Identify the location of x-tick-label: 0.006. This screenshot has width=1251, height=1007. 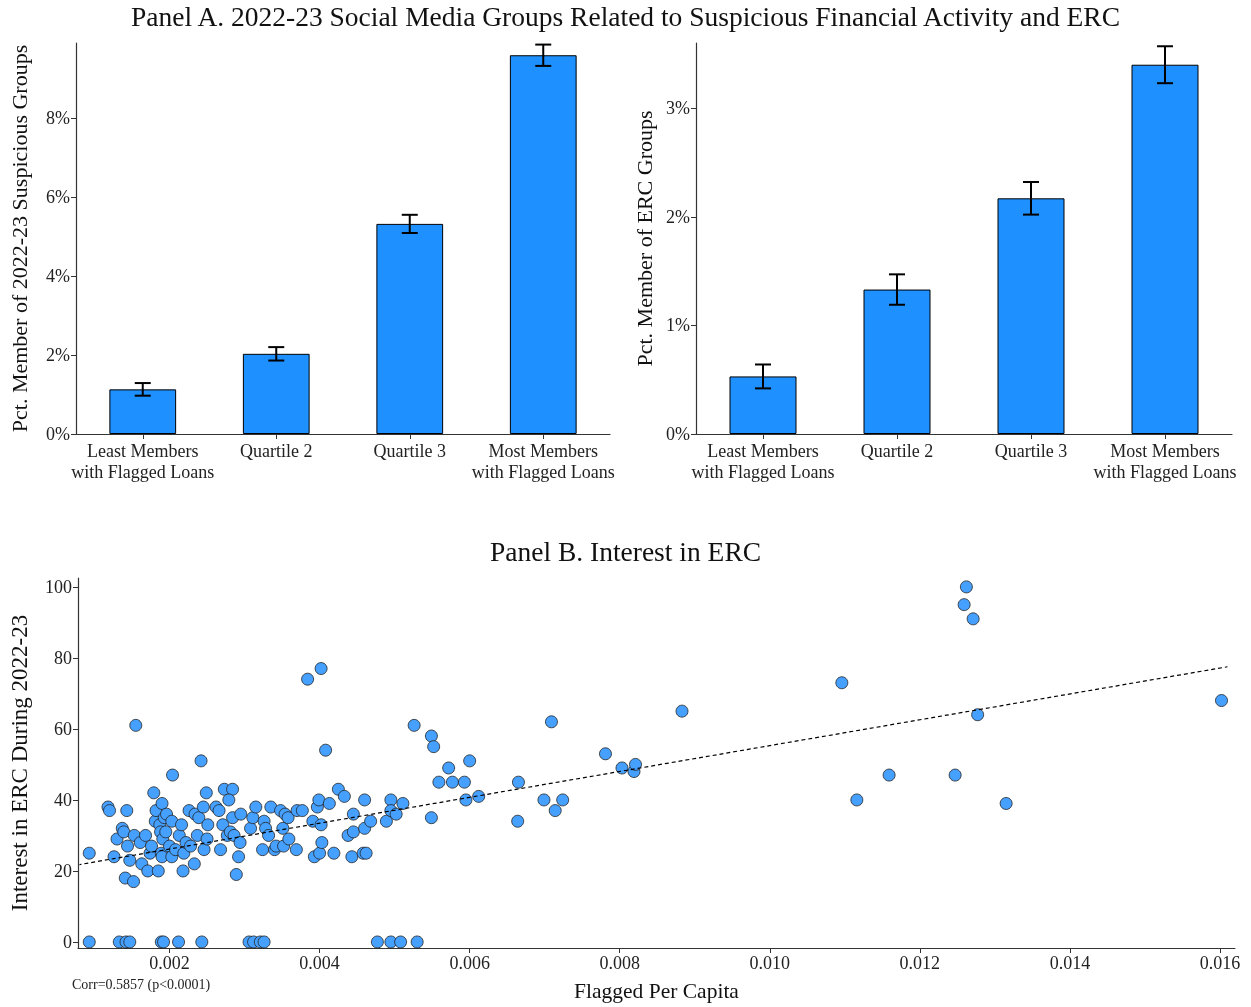
(469, 963).